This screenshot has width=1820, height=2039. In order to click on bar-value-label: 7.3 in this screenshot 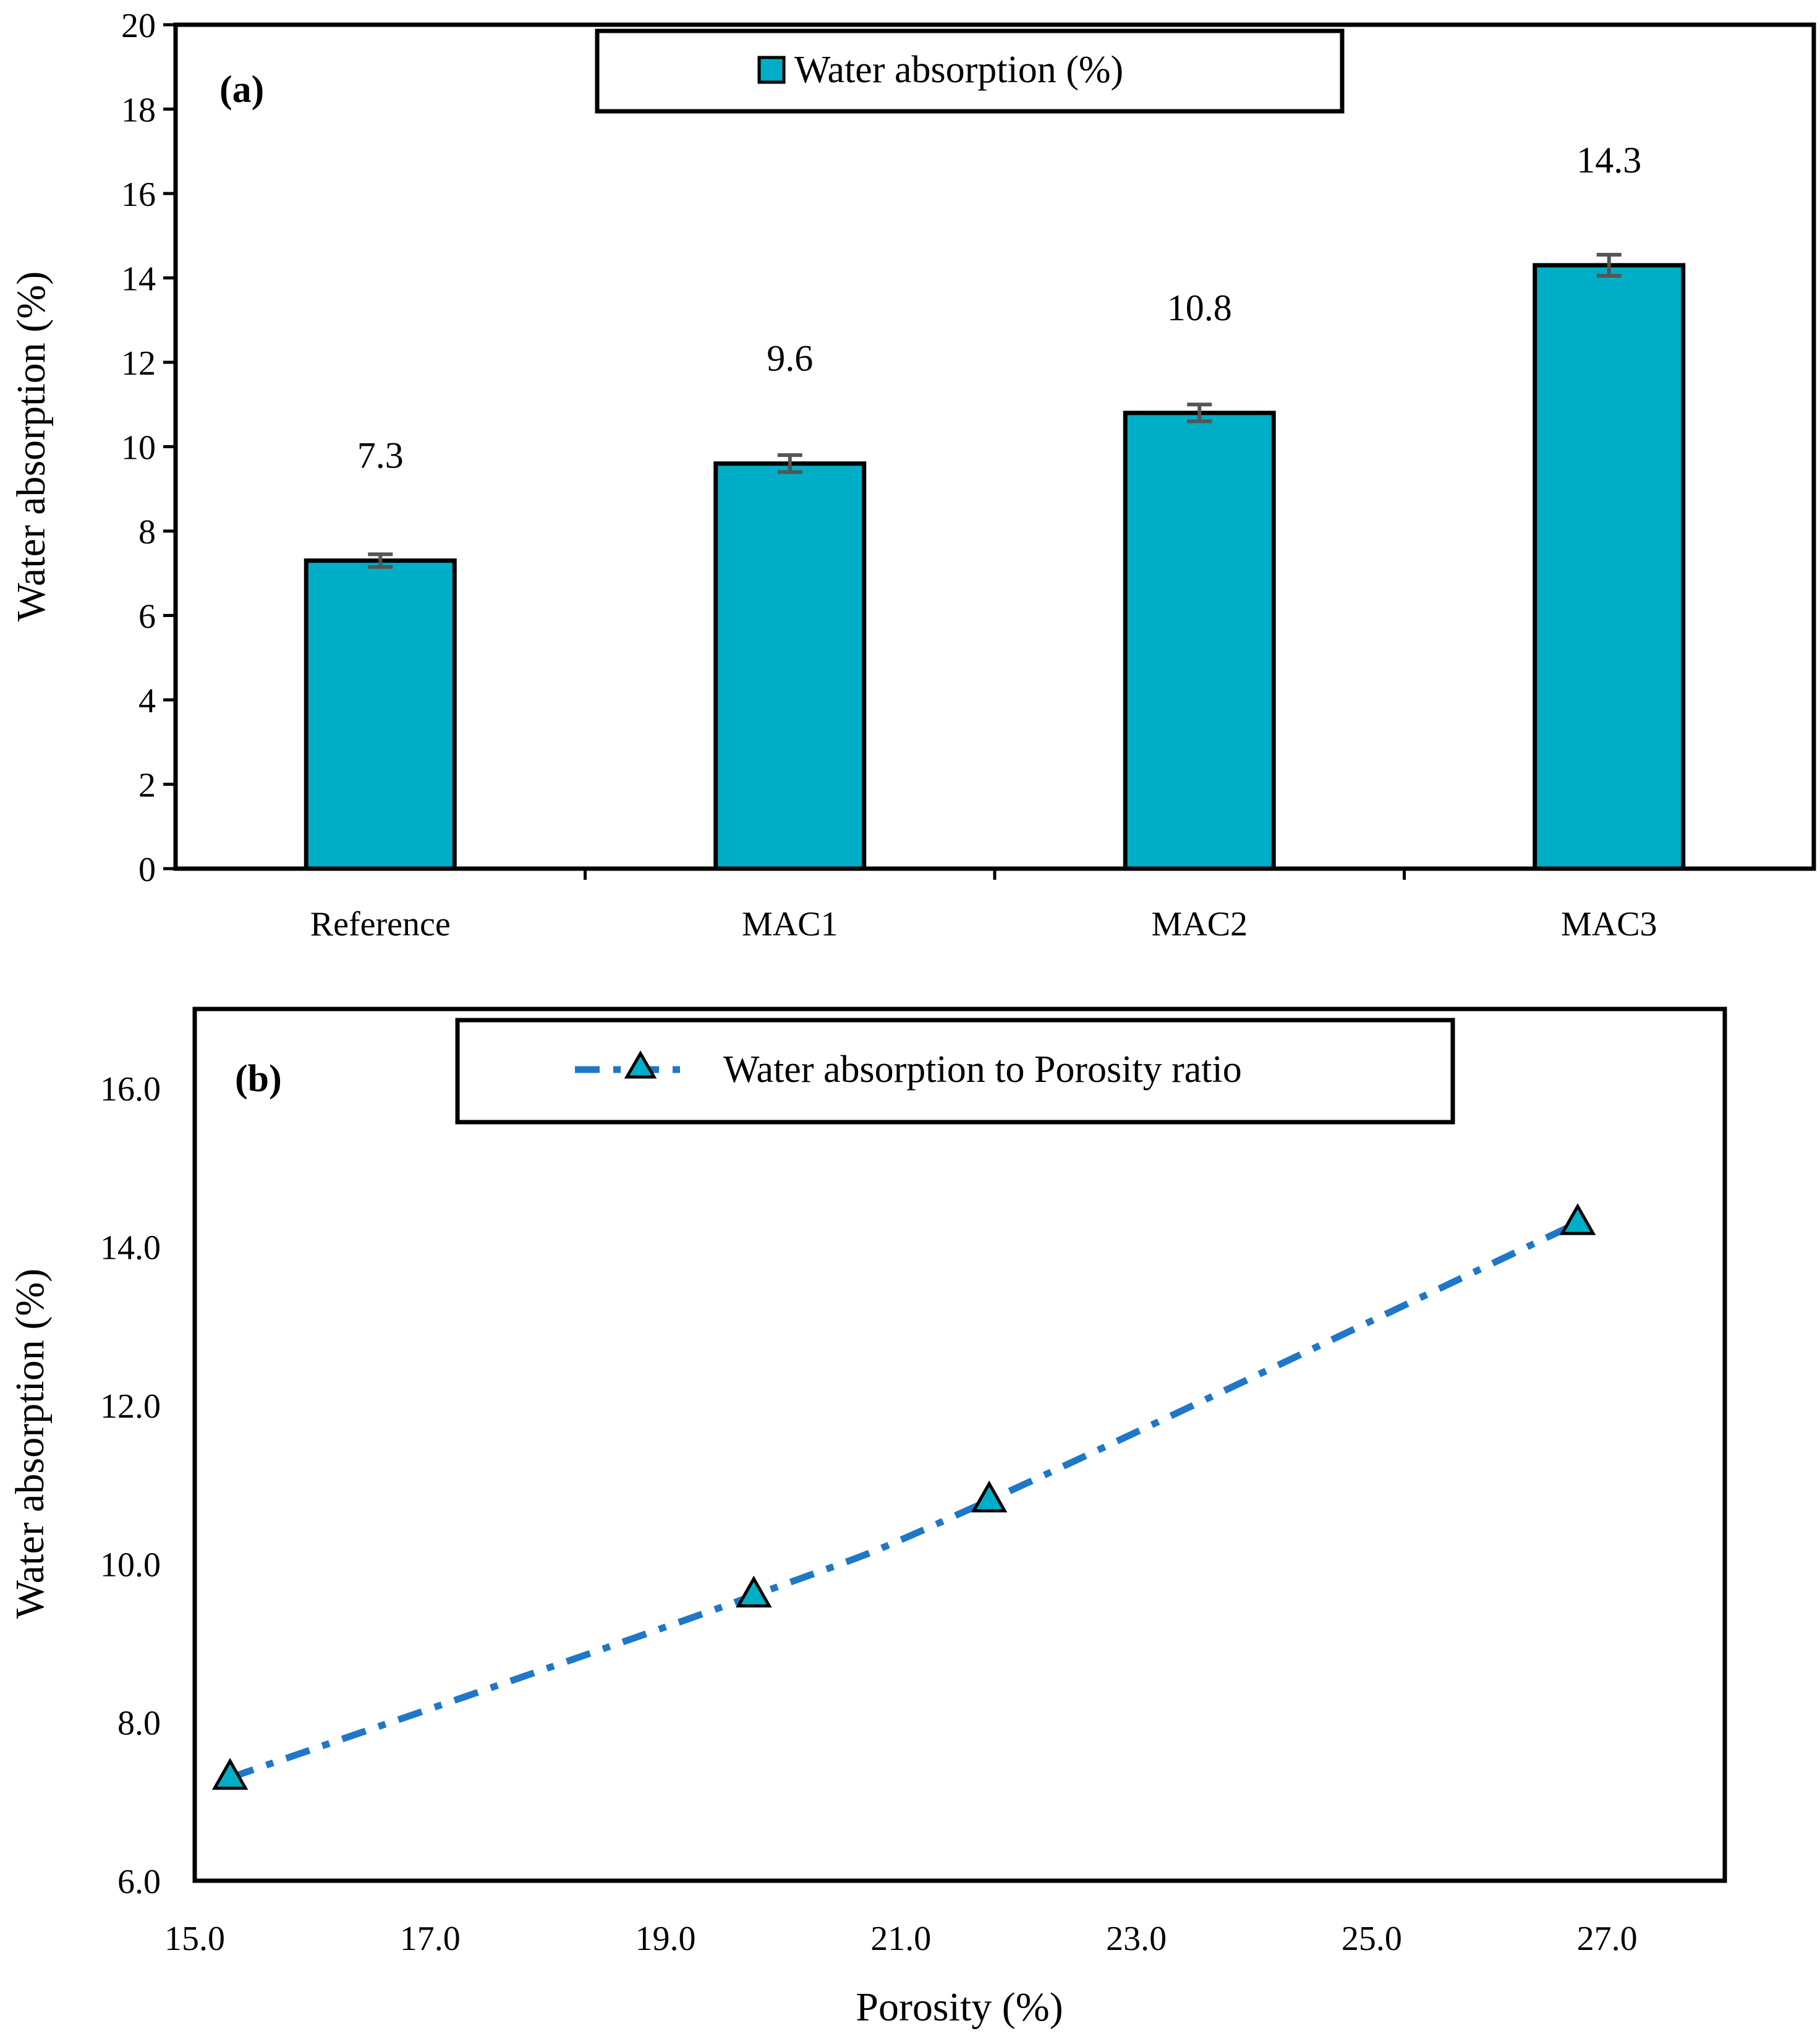, I will do `click(381, 455)`.